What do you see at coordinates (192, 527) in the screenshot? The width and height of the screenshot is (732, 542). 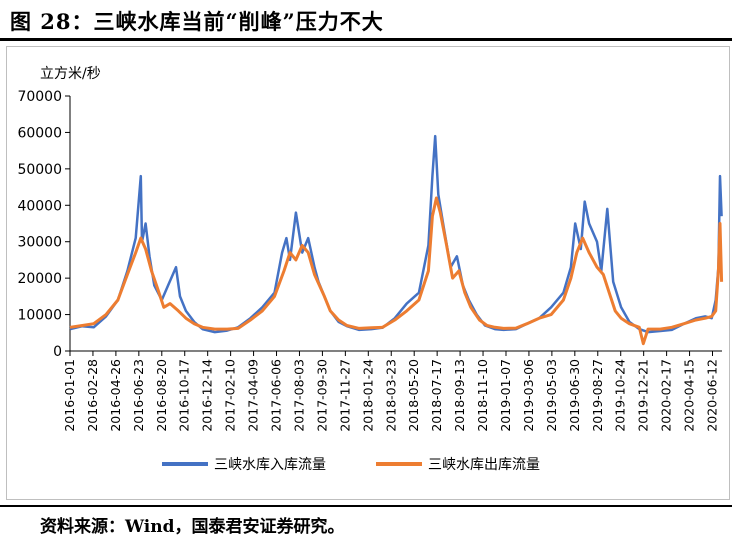 I see `source-note: 资料来源：Wind，国泰君安证券研究。` at bounding box center [192, 527].